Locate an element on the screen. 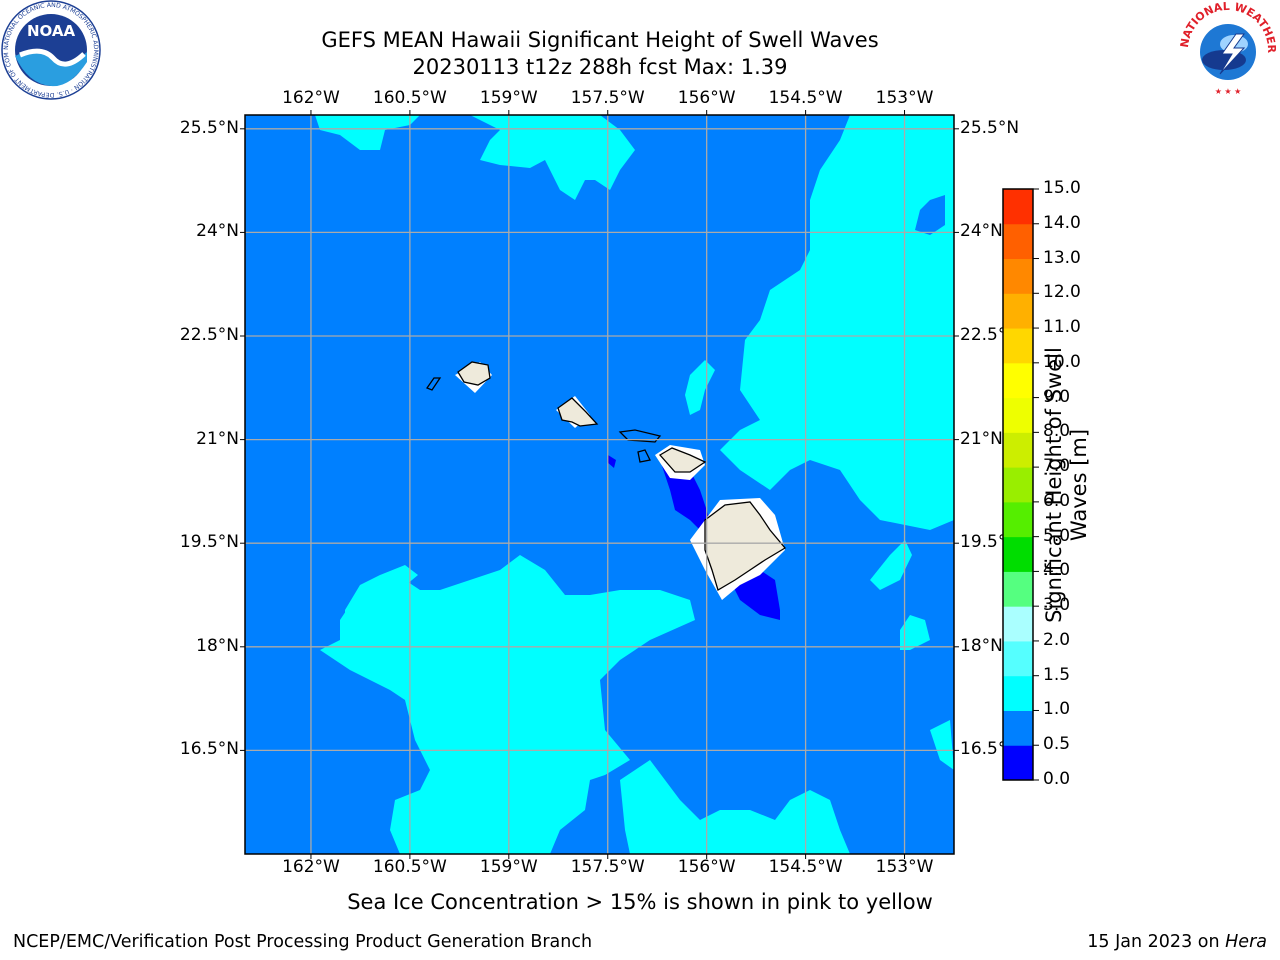 Image resolution: width=1280 pixels, height=960 pixels. lat-label-left: 19.5°N is located at coordinates (209, 542).